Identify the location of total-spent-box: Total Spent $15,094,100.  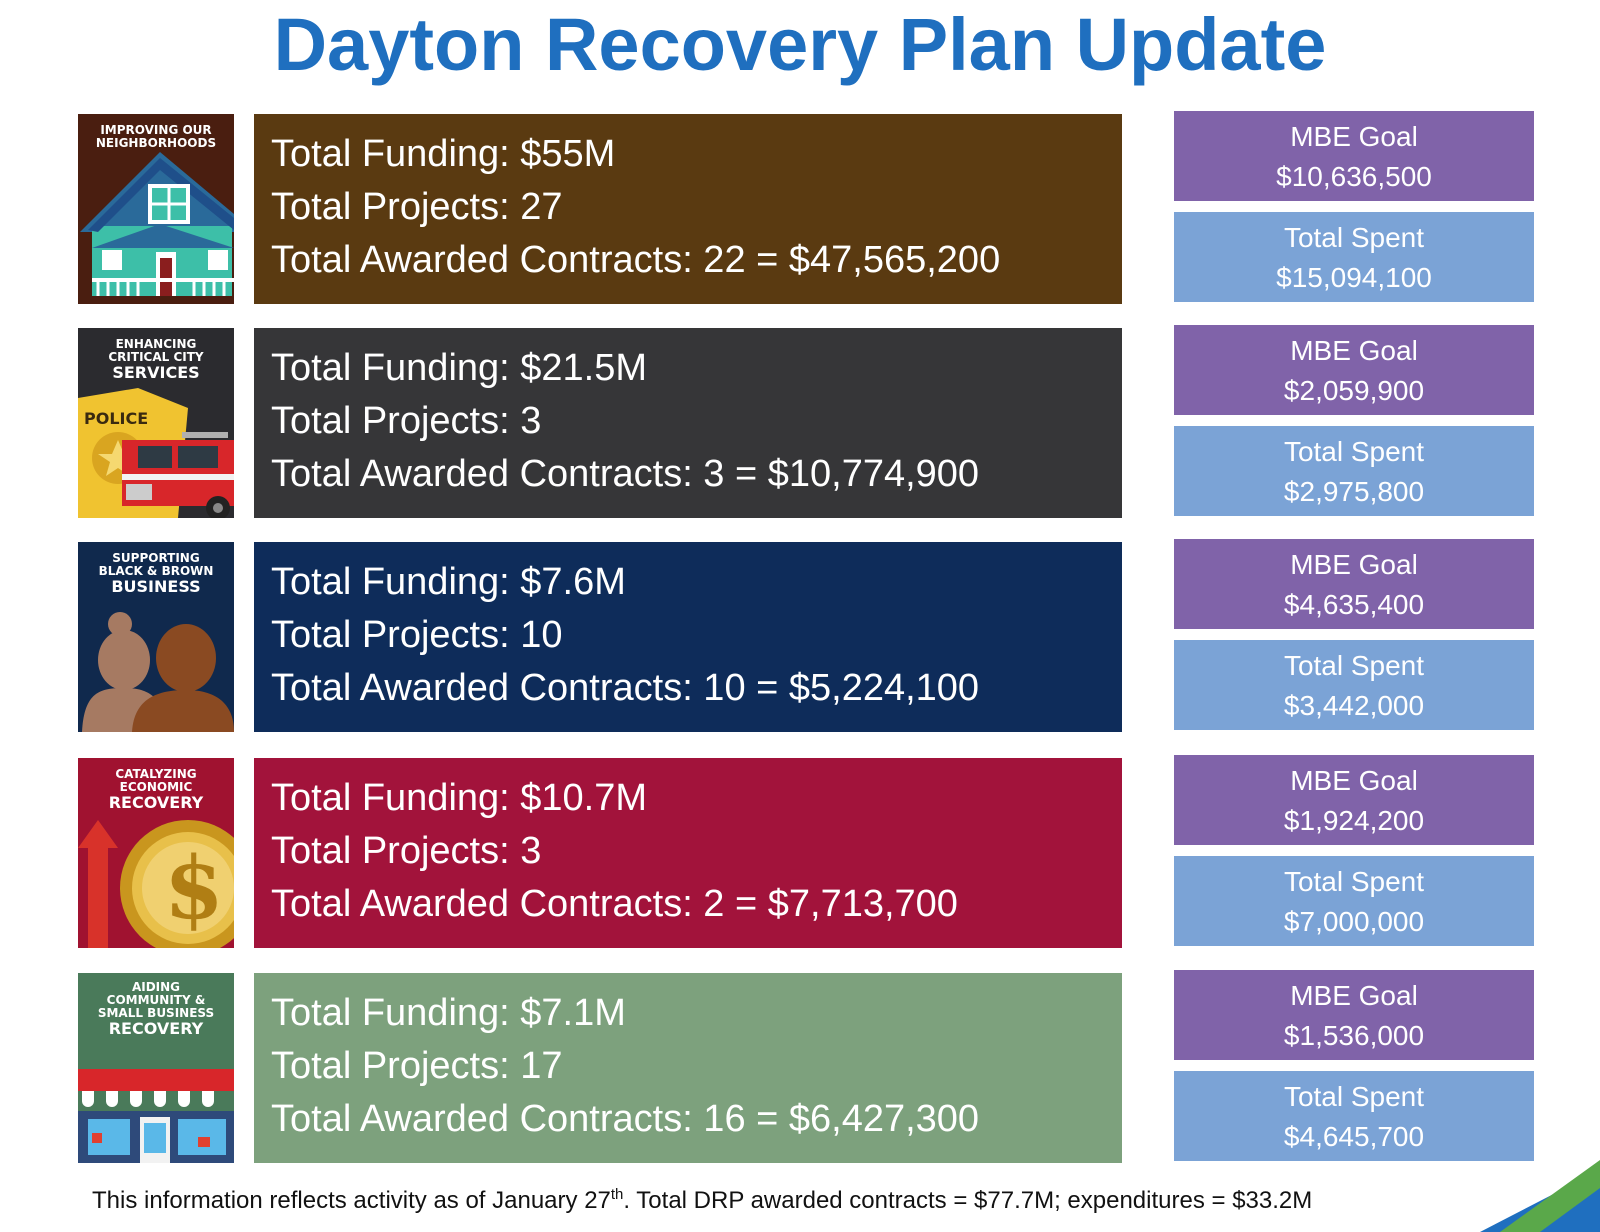
(1354, 257).